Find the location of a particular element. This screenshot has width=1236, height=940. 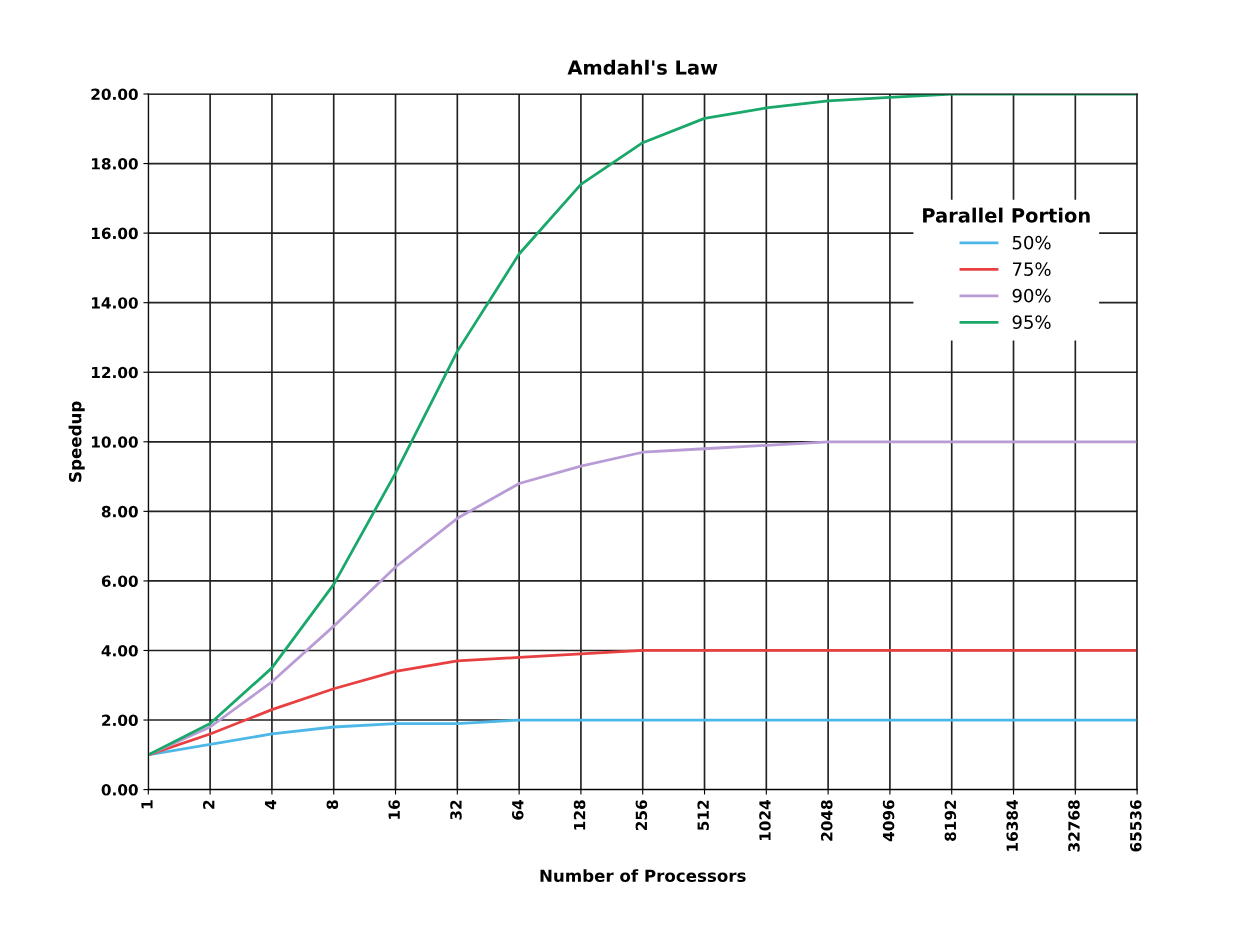

y-tick-label: 4.00 is located at coordinates (119, 650).